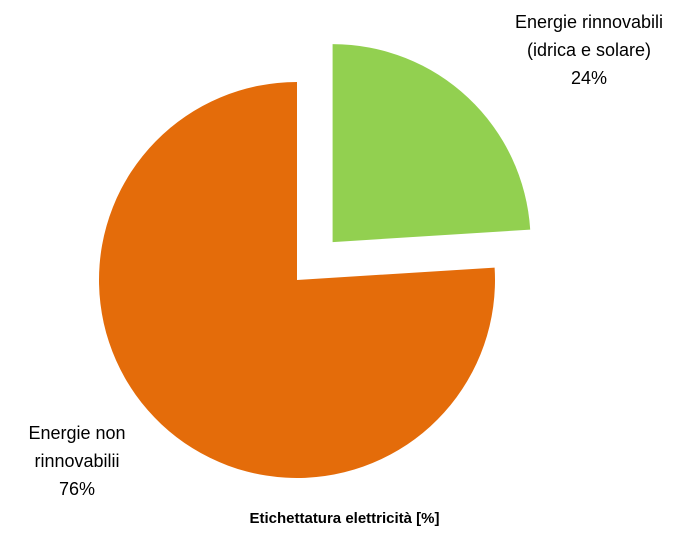 This screenshot has height=540, width=689. I want to click on chart-title: Etichettatura elettricità [%], so click(344, 518).